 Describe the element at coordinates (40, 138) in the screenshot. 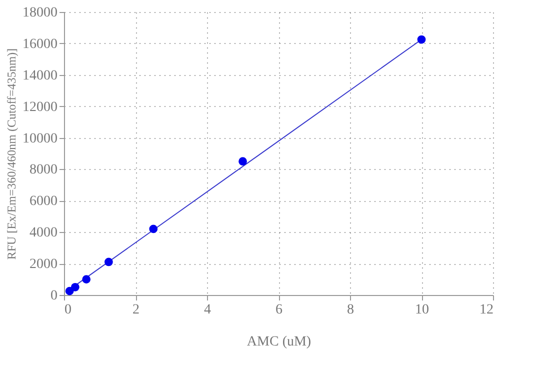

I see `y-tick-label: 10000` at that location.